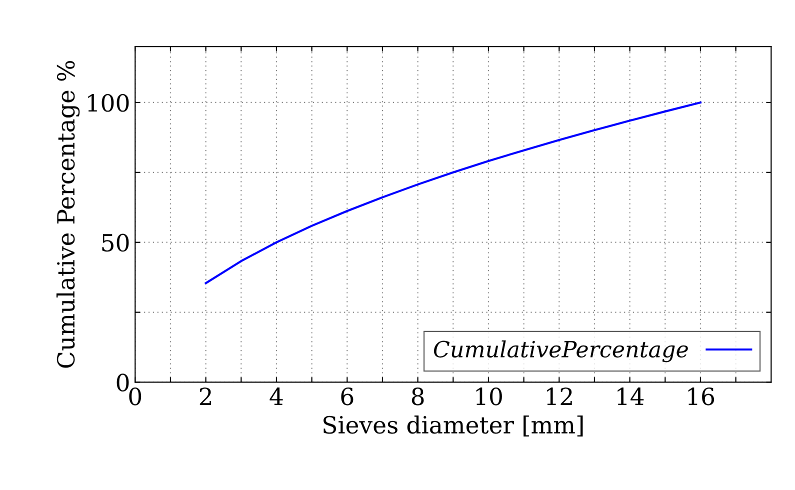 The width and height of the screenshot is (795, 490). I want to click on y-tick-label: 50, so click(115, 243).